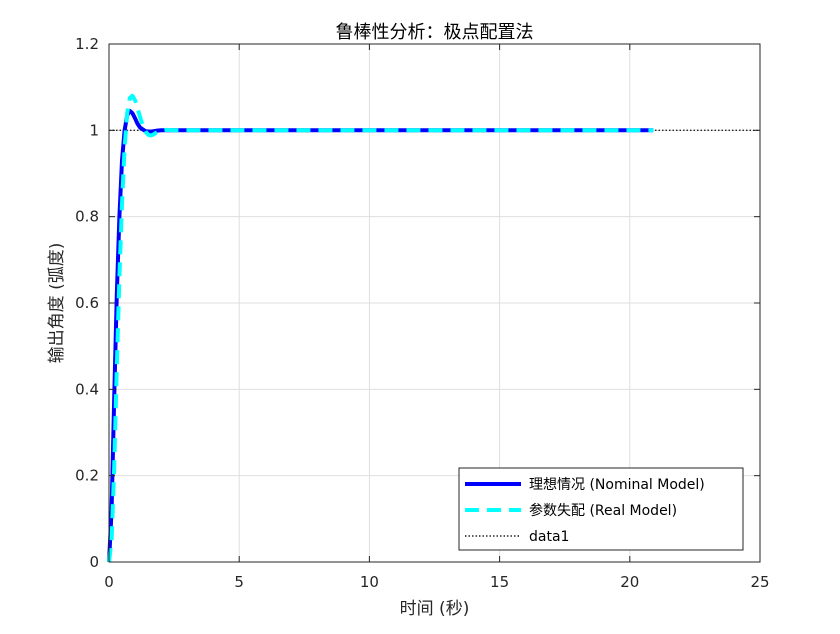 The height and width of the screenshot is (634, 840). What do you see at coordinates (435, 609) in the screenshot?
I see `x-axis-label: 时间 (秒)` at bounding box center [435, 609].